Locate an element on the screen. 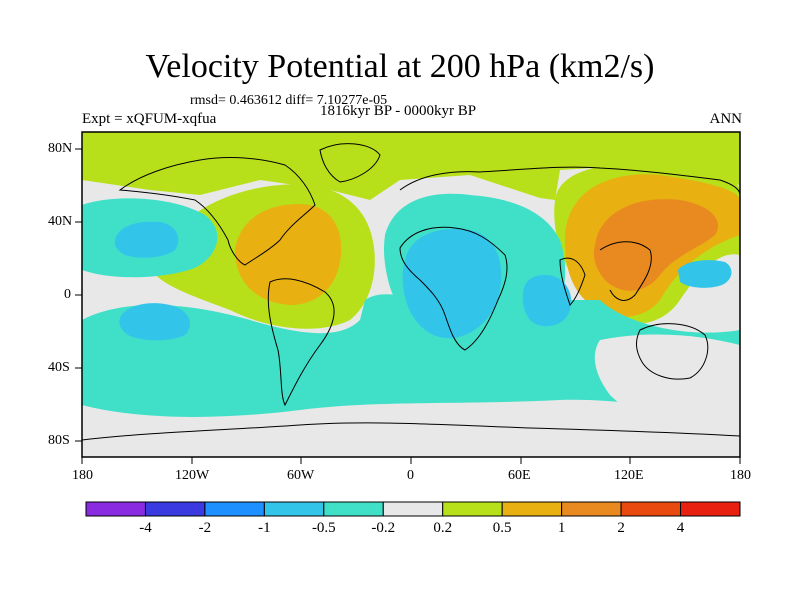 This screenshot has width=800, height=600. x-tick-label: 0 is located at coordinates (410, 475).